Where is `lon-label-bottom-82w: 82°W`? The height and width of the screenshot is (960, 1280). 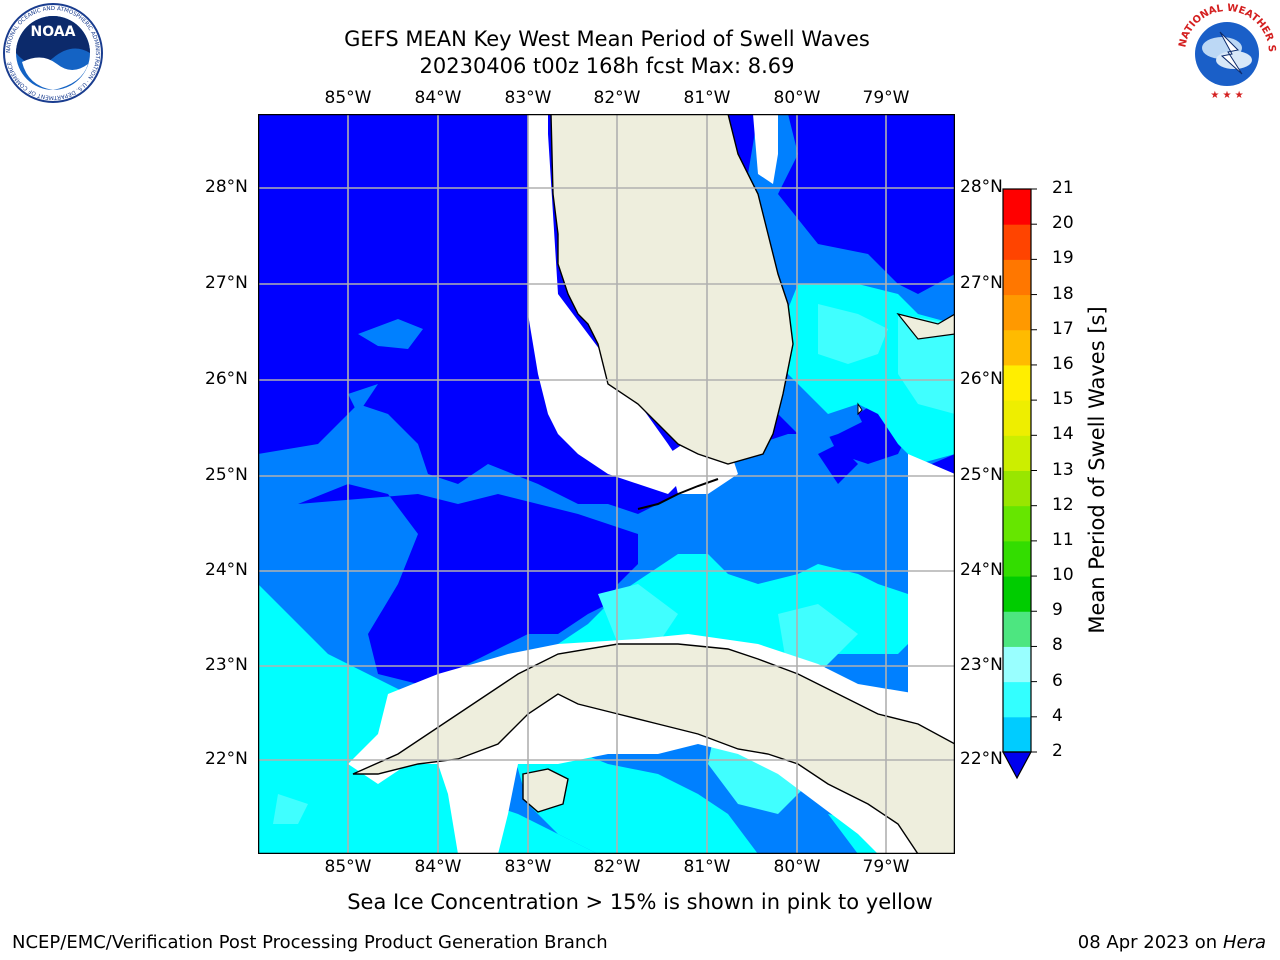
lon-label-bottom-82w: 82°W is located at coordinates (617, 867).